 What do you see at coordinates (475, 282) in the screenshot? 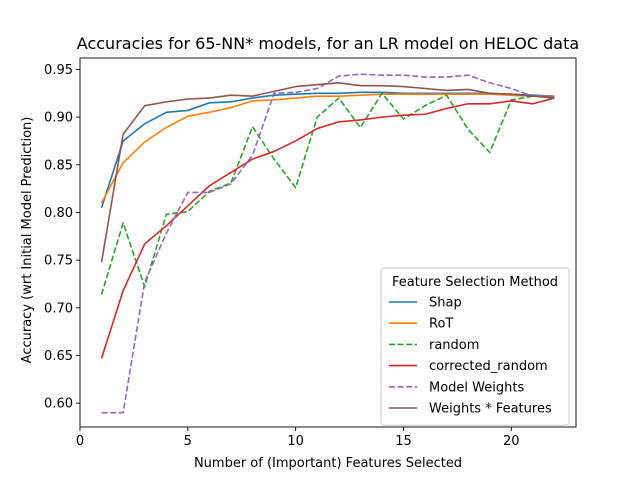
I see `legend-title: Feature Selection Method` at bounding box center [475, 282].